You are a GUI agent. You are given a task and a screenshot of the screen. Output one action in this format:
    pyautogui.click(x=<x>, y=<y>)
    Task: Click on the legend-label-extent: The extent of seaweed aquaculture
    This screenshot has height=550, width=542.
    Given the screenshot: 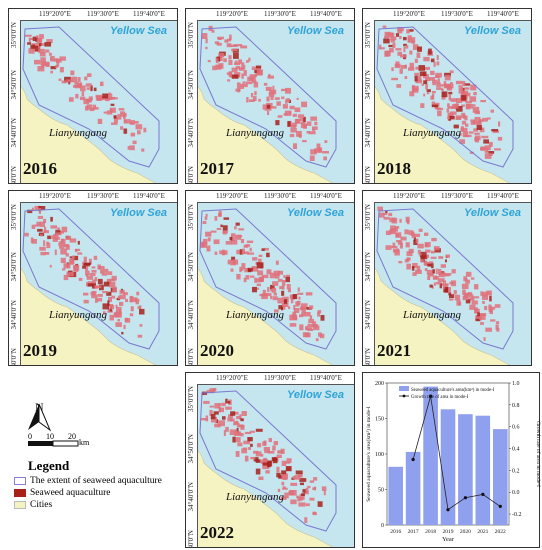 What is the action you would take?
    pyautogui.click(x=96, y=481)
    